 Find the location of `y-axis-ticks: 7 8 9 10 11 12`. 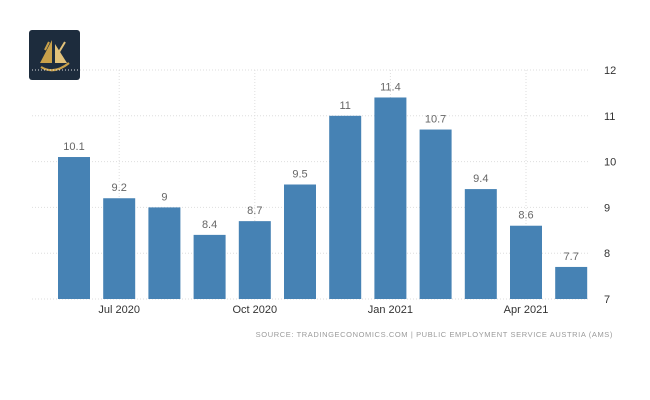

y-axis-ticks: 7 8 9 10 11 12 is located at coordinates (610, 185).